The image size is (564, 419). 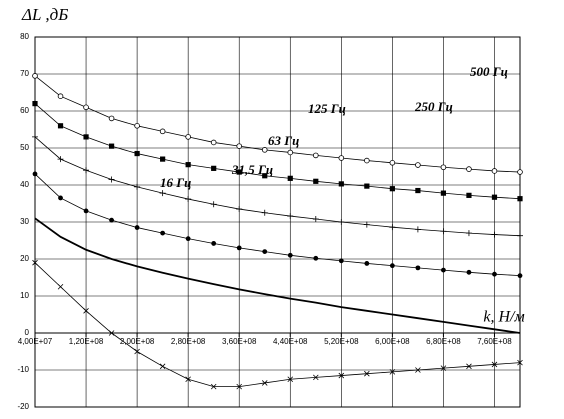 What do you see at coordinates (24, 221) in the screenshot?
I see `y-tick-label: 30` at bounding box center [24, 221].